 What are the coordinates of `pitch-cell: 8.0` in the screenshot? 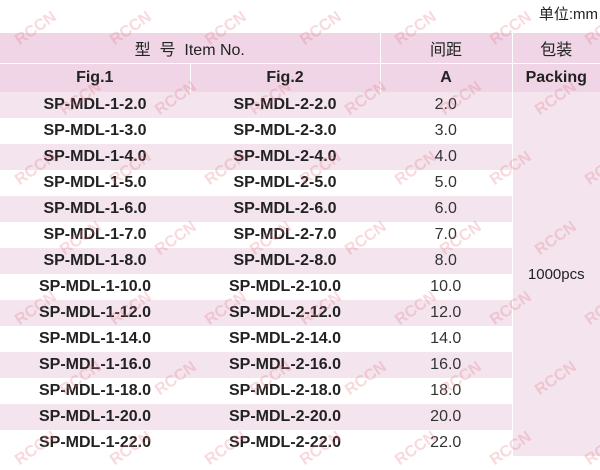 It's located at (446, 261).